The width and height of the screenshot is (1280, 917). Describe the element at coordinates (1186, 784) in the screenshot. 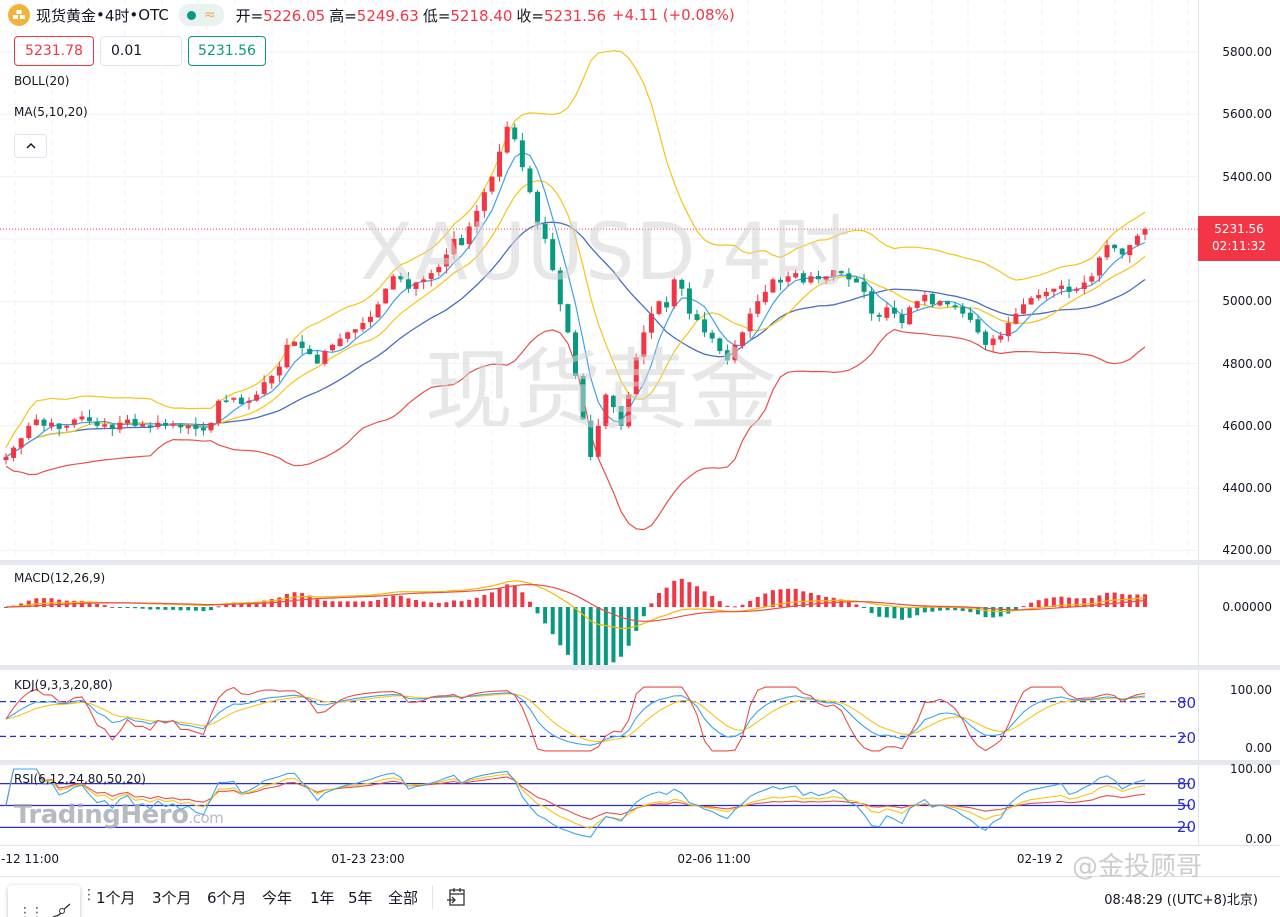

I see `rsi-level-80: 80` at that location.